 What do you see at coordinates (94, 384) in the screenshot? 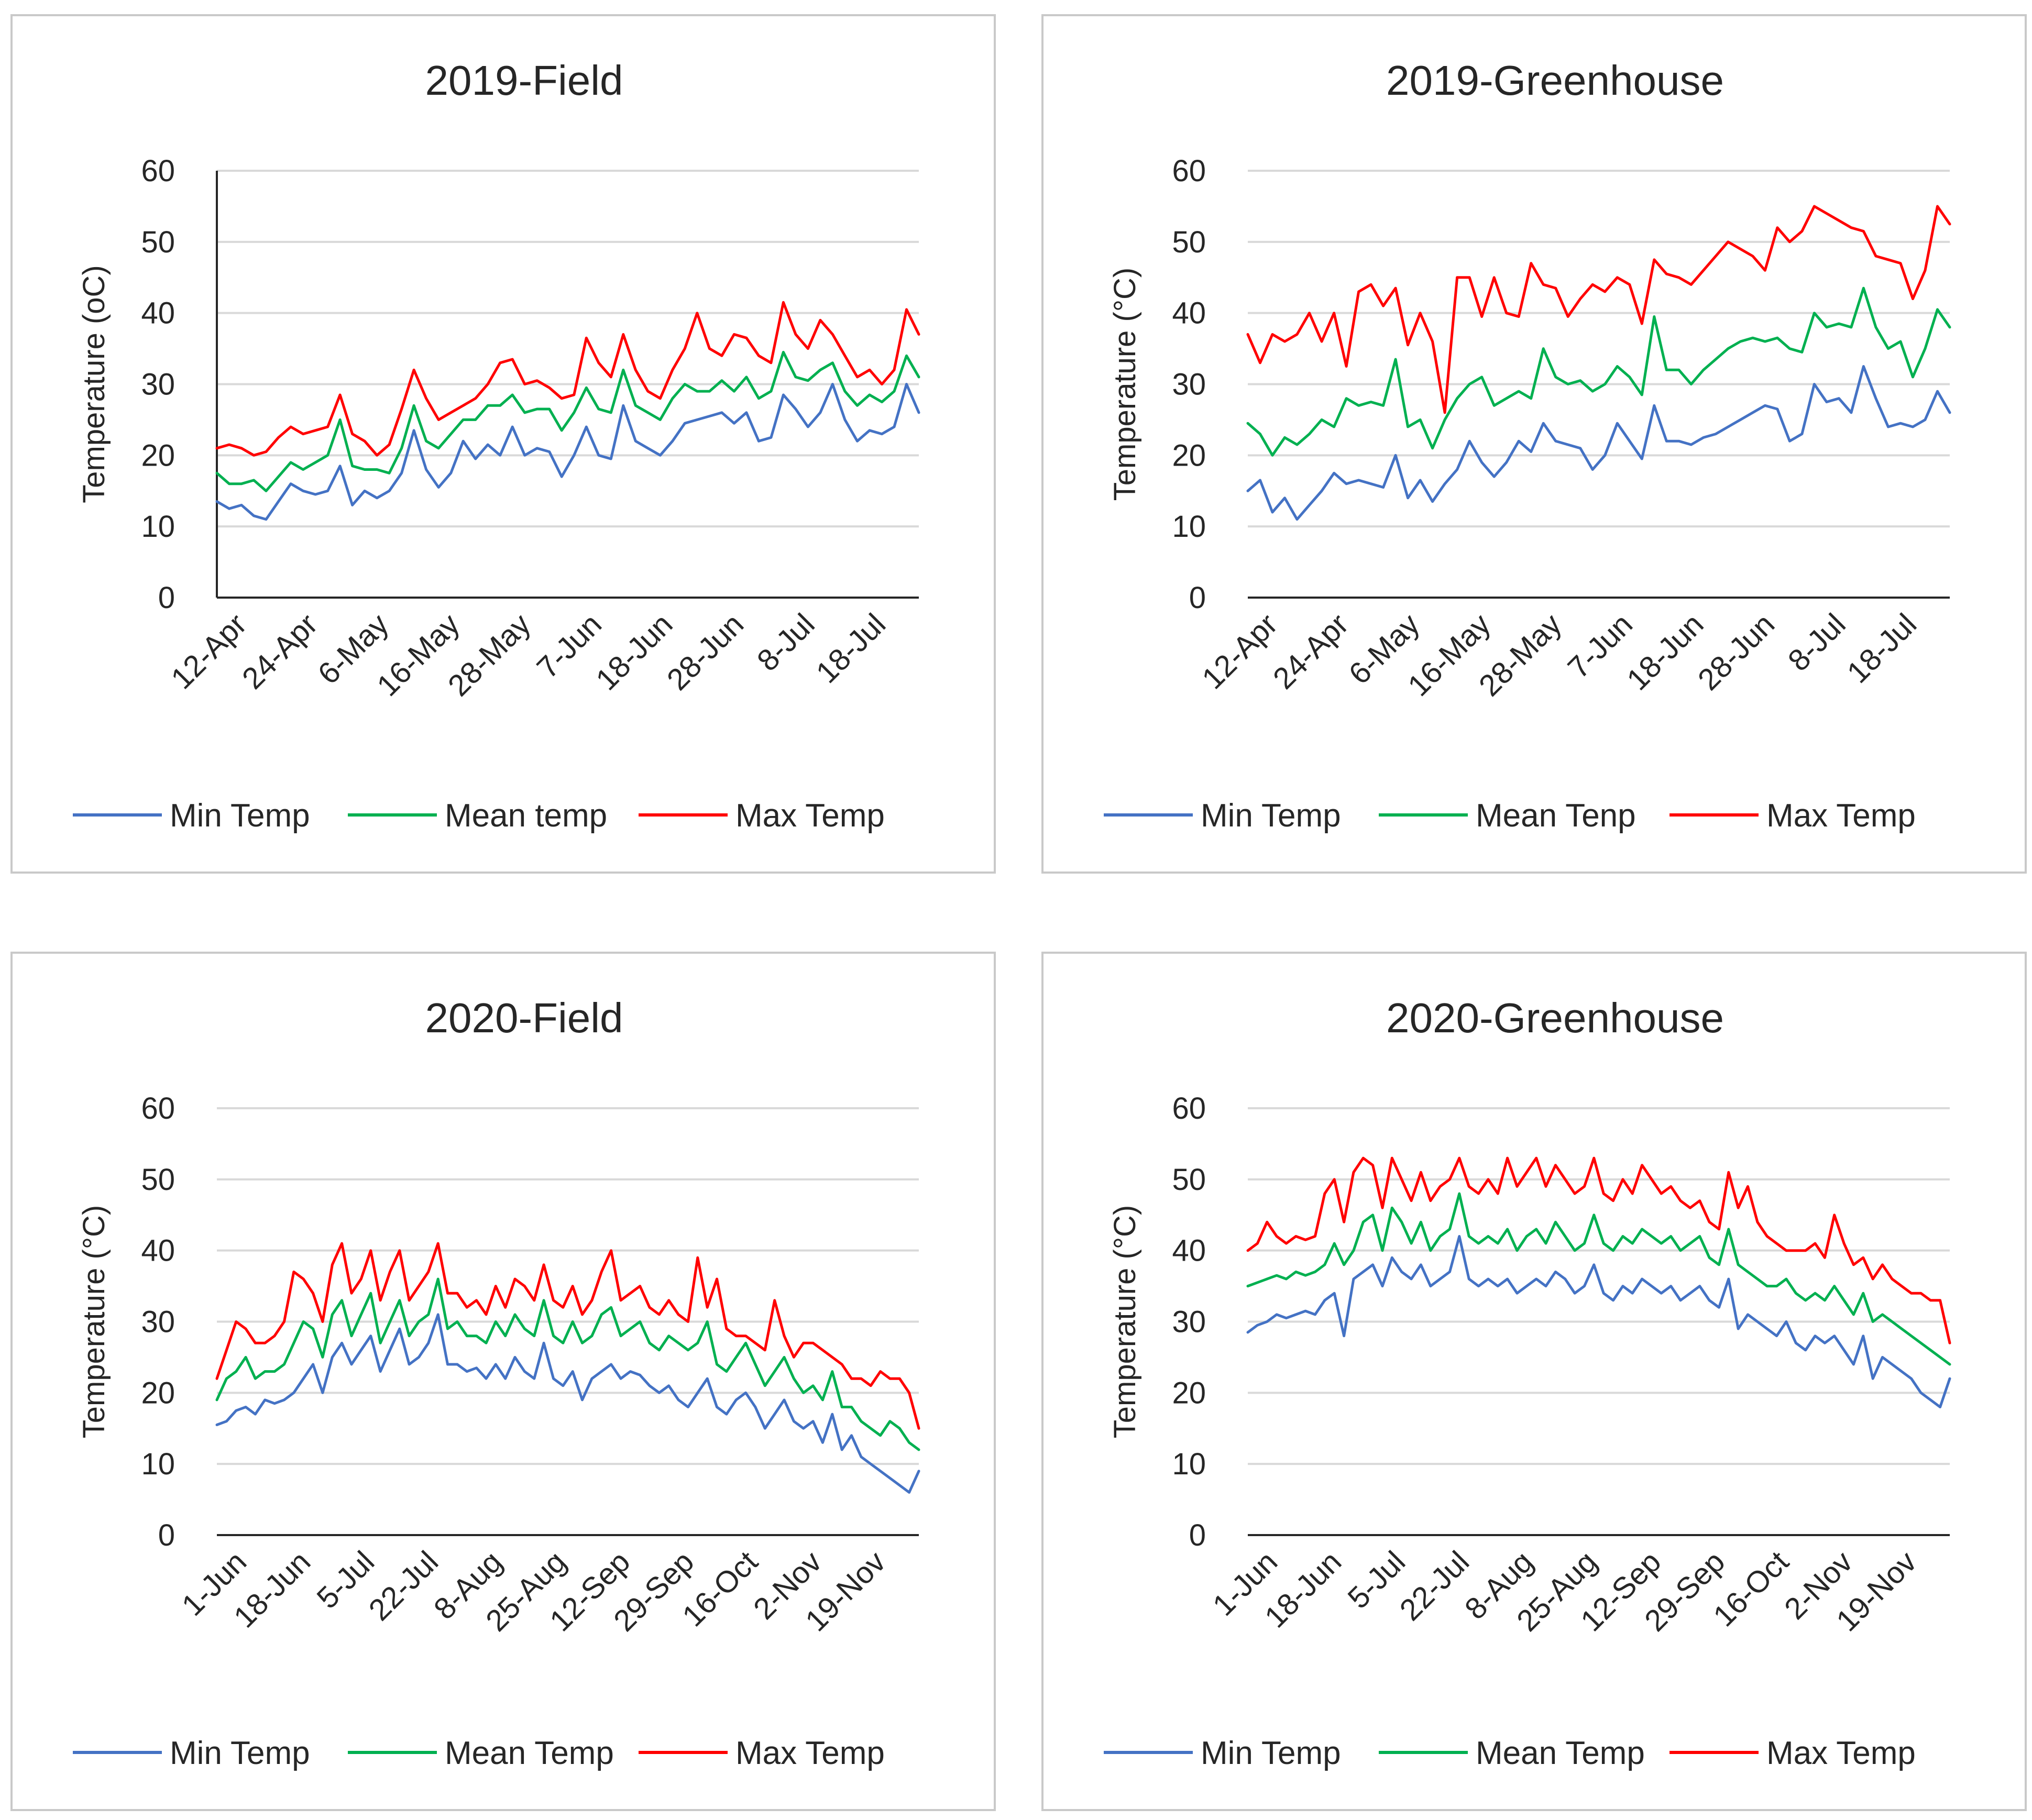
I see `y-axis-label: Temperature (oC)` at bounding box center [94, 384].